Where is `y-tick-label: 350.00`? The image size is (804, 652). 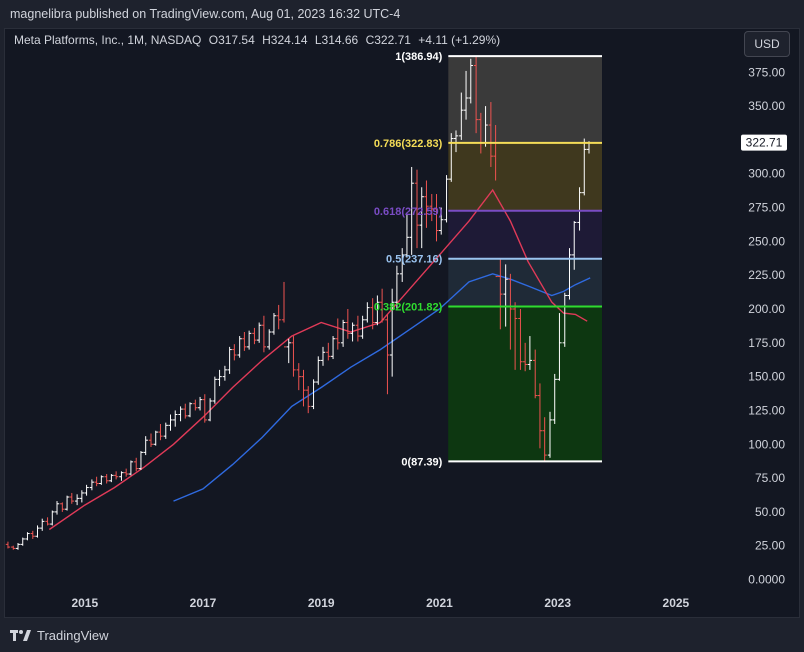
y-tick-label: 350.00 is located at coordinates (766, 106).